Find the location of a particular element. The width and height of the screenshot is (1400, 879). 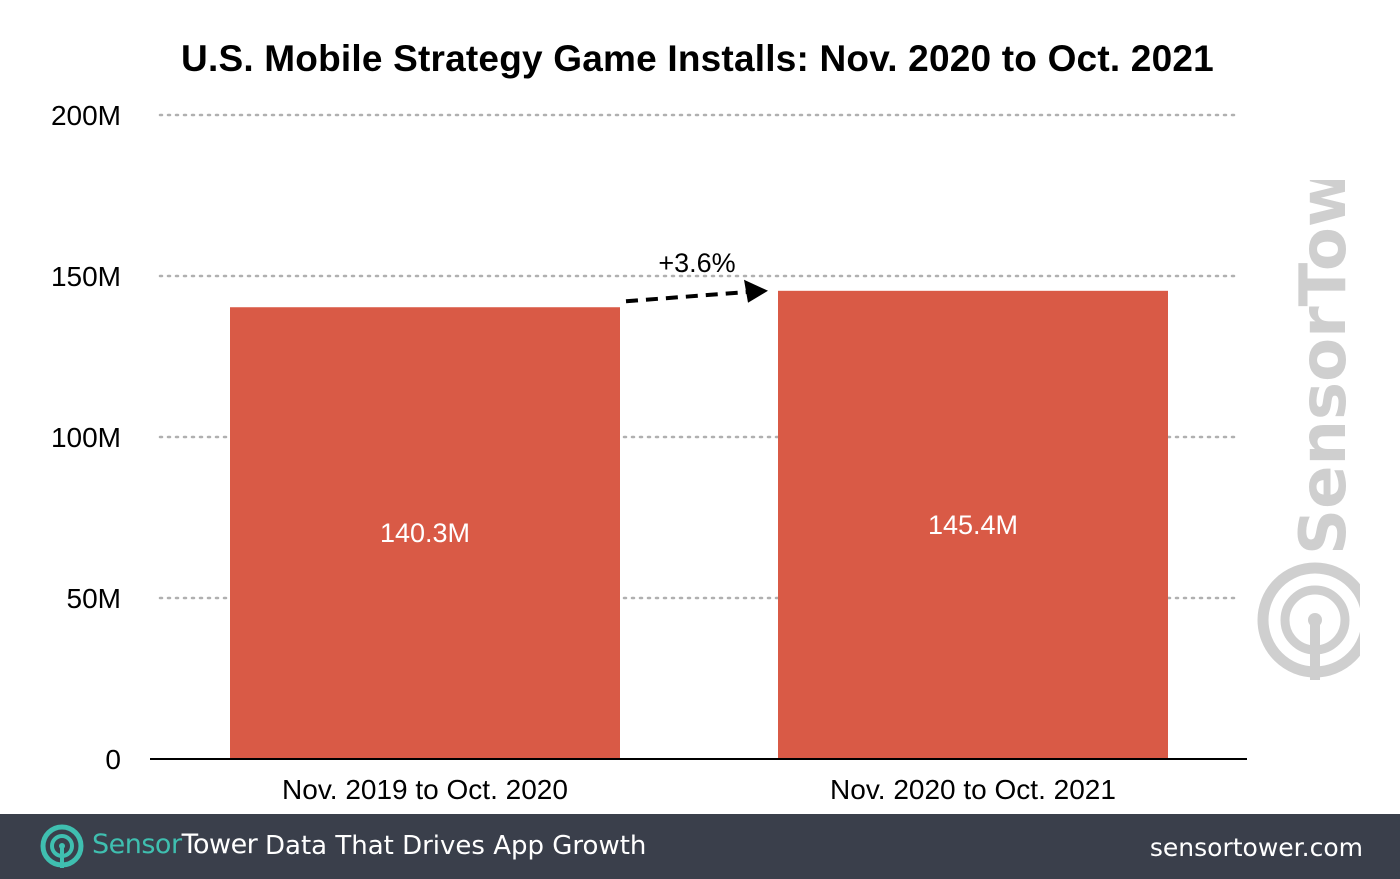

y-axis-ticks: 0 50M 100M 150M 200M is located at coordinates (86, 437).